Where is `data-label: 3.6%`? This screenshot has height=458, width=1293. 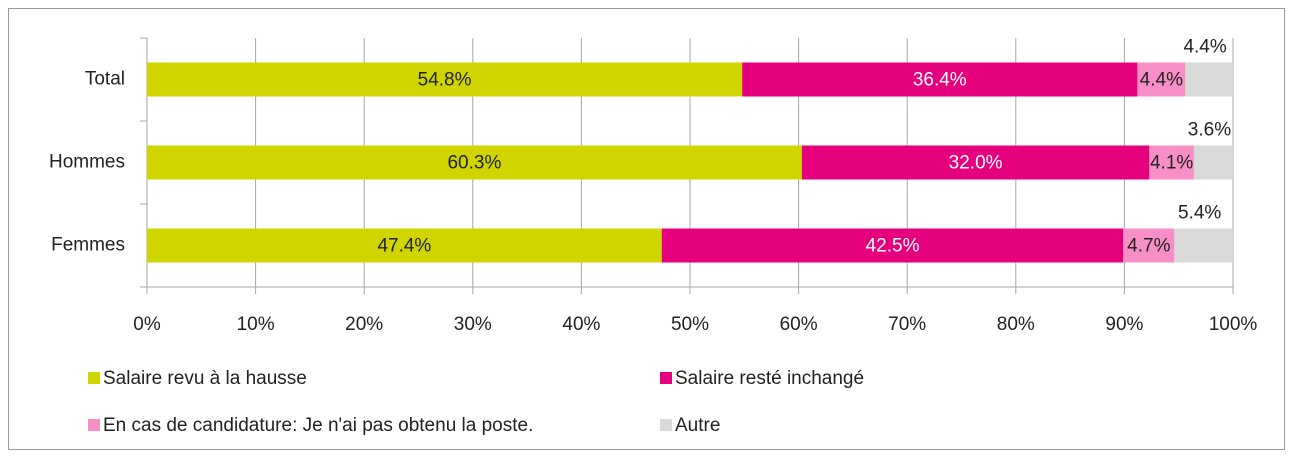
data-label: 3.6% is located at coordinates (1209, 130).